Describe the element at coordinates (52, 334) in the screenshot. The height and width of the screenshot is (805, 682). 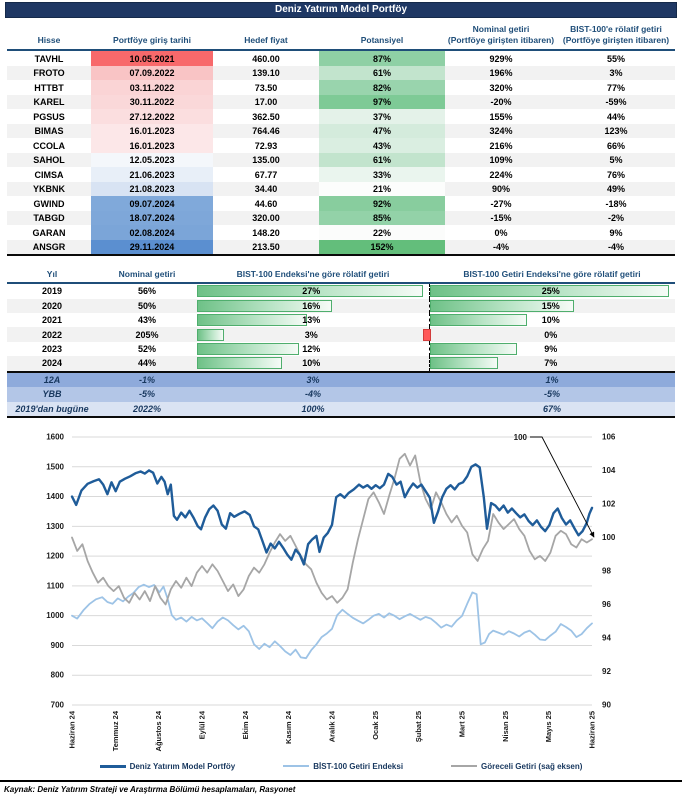
I see `year-cell: 2022` at that location.